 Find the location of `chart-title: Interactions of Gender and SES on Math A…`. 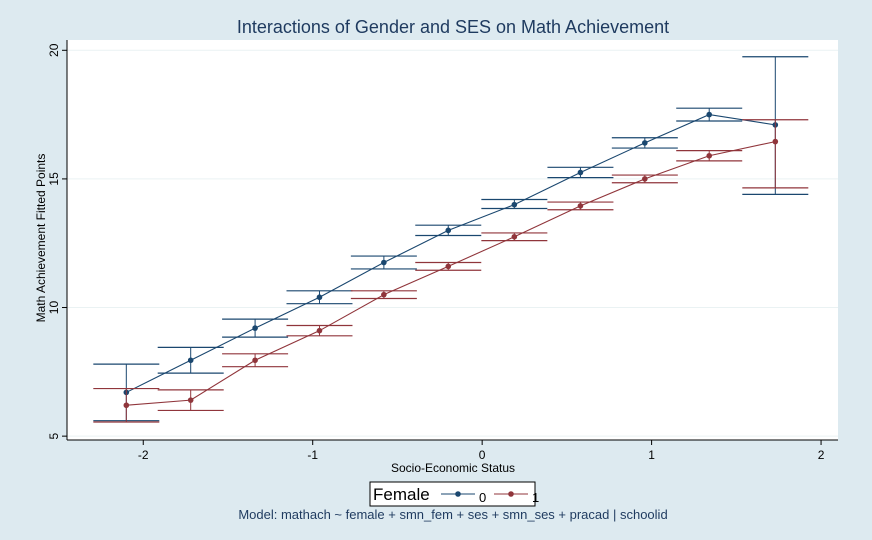

chart-title: Interactions of Gender and SES on Math A… is located at coordinates (453, 27).